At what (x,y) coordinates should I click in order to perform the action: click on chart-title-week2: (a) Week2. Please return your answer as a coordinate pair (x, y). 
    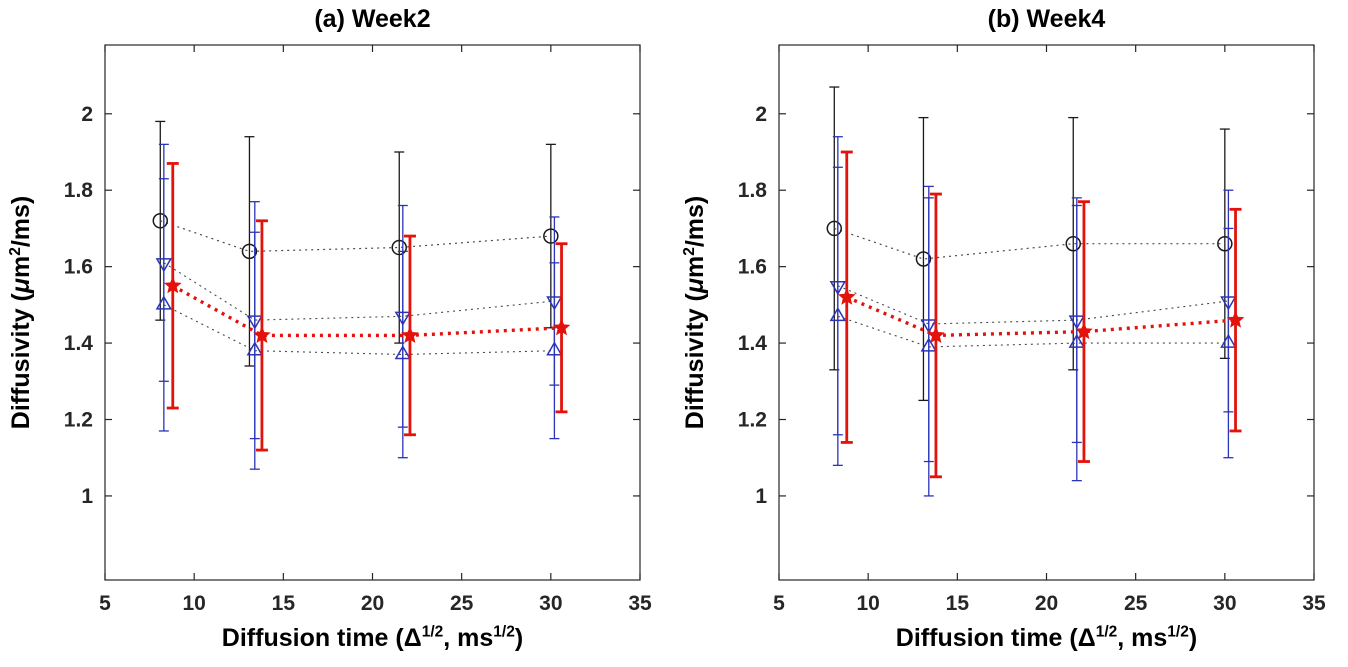
    Looking at the image, I should click on (372, 19).